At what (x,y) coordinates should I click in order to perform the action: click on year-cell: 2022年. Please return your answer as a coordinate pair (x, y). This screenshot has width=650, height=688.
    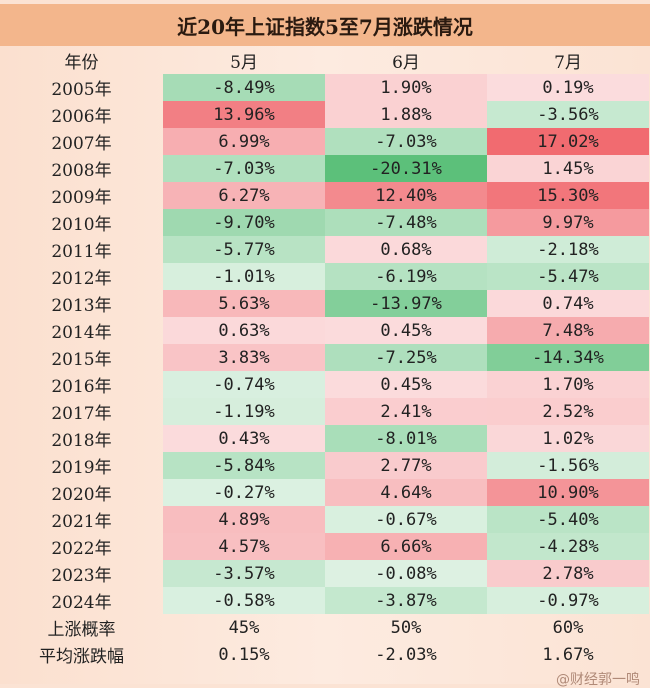
    Looking at the image, I should click on (81, 549).